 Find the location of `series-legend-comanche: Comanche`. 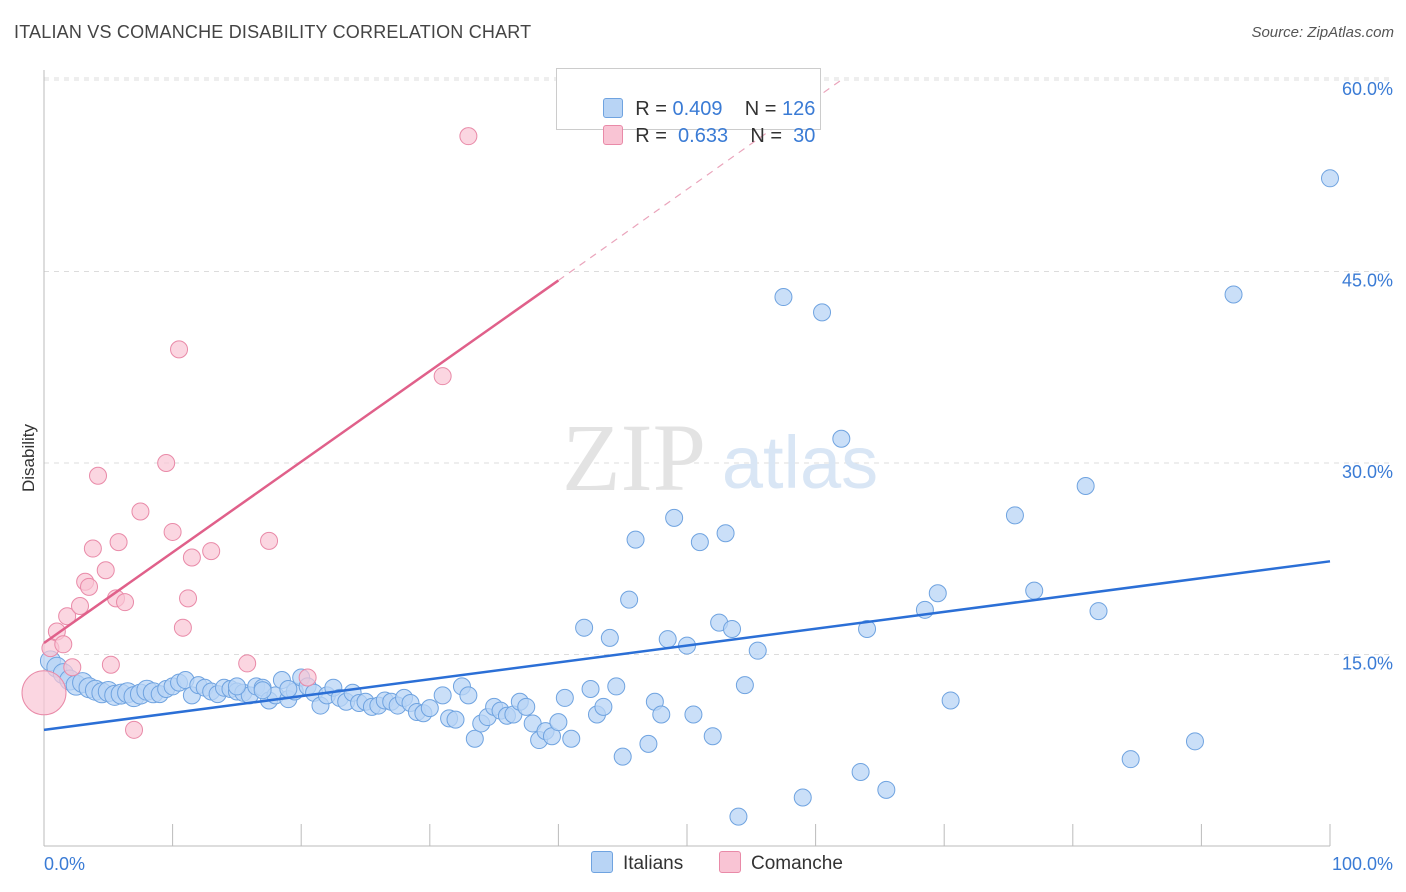

series-legend-comanche: Comanche is located at coordinates (781, 863).